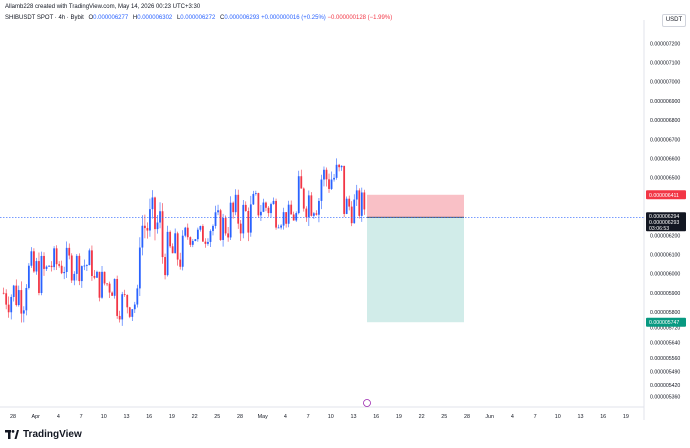  I want to click on y-tick-label: 0.000006200, so click(665, 236).